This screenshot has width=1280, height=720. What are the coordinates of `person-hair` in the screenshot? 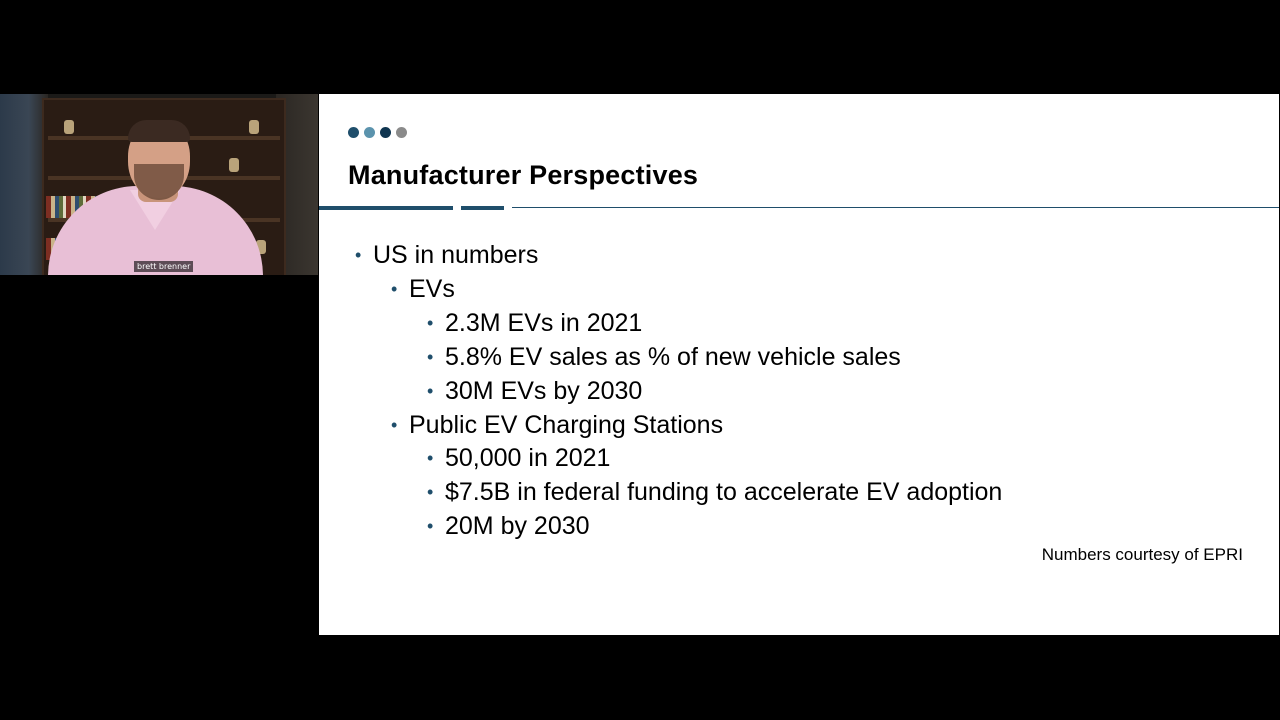 It's located at (159, 131).